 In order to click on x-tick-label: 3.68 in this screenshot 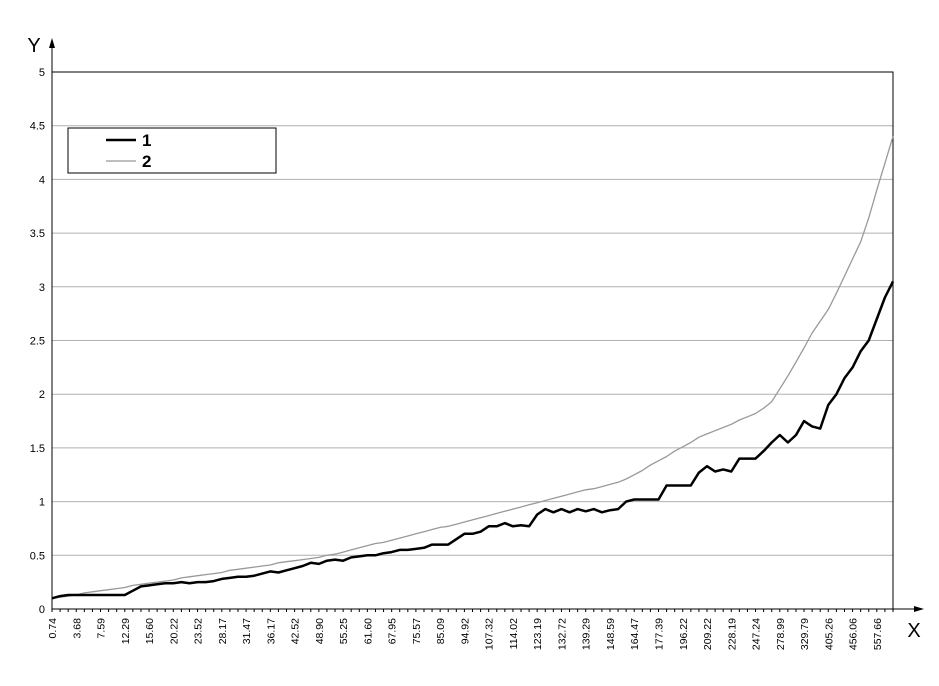, I will do `click(77, 628)`.